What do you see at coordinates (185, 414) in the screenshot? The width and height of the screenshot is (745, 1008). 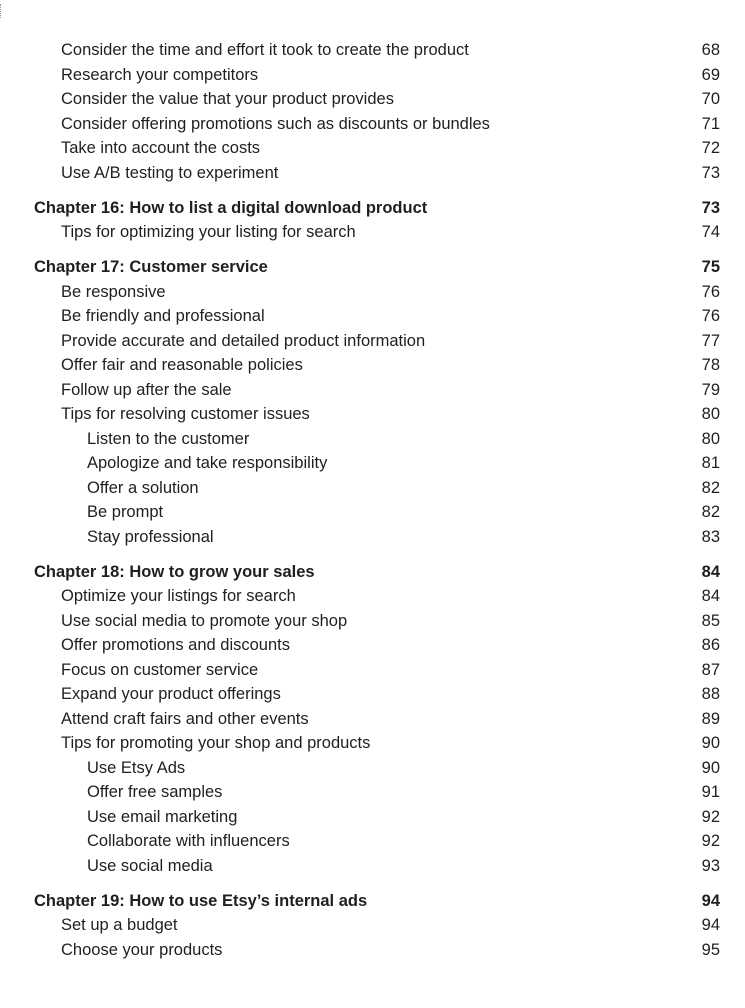 I see `toc-entry-title: Tips for resolving customer issues` at bounding box center [185, 414].